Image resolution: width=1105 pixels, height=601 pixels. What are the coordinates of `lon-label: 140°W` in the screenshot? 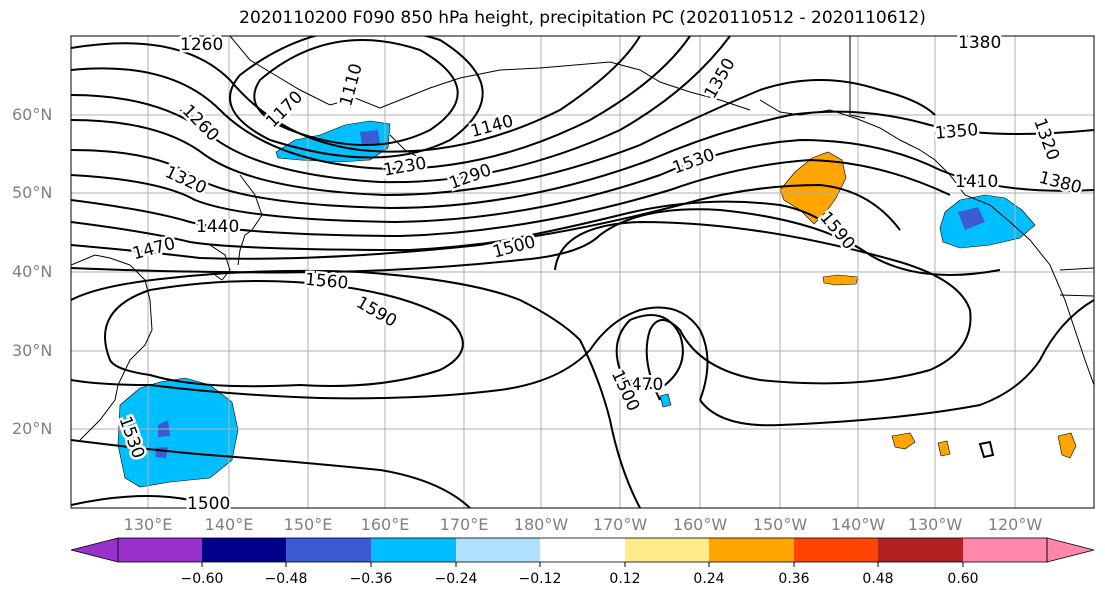 It's located at (858, 524).